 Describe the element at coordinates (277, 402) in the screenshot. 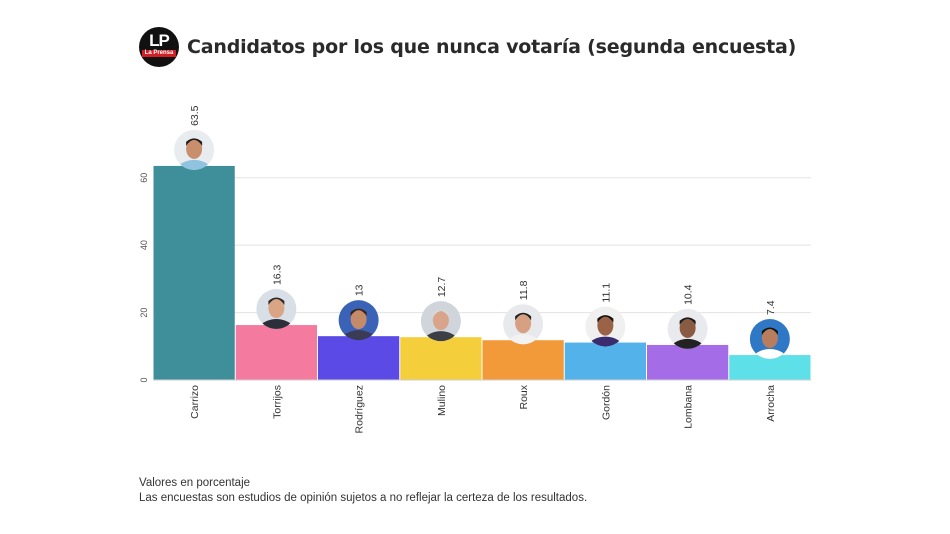

I see `x-tick-label: Torrijos` at that location.